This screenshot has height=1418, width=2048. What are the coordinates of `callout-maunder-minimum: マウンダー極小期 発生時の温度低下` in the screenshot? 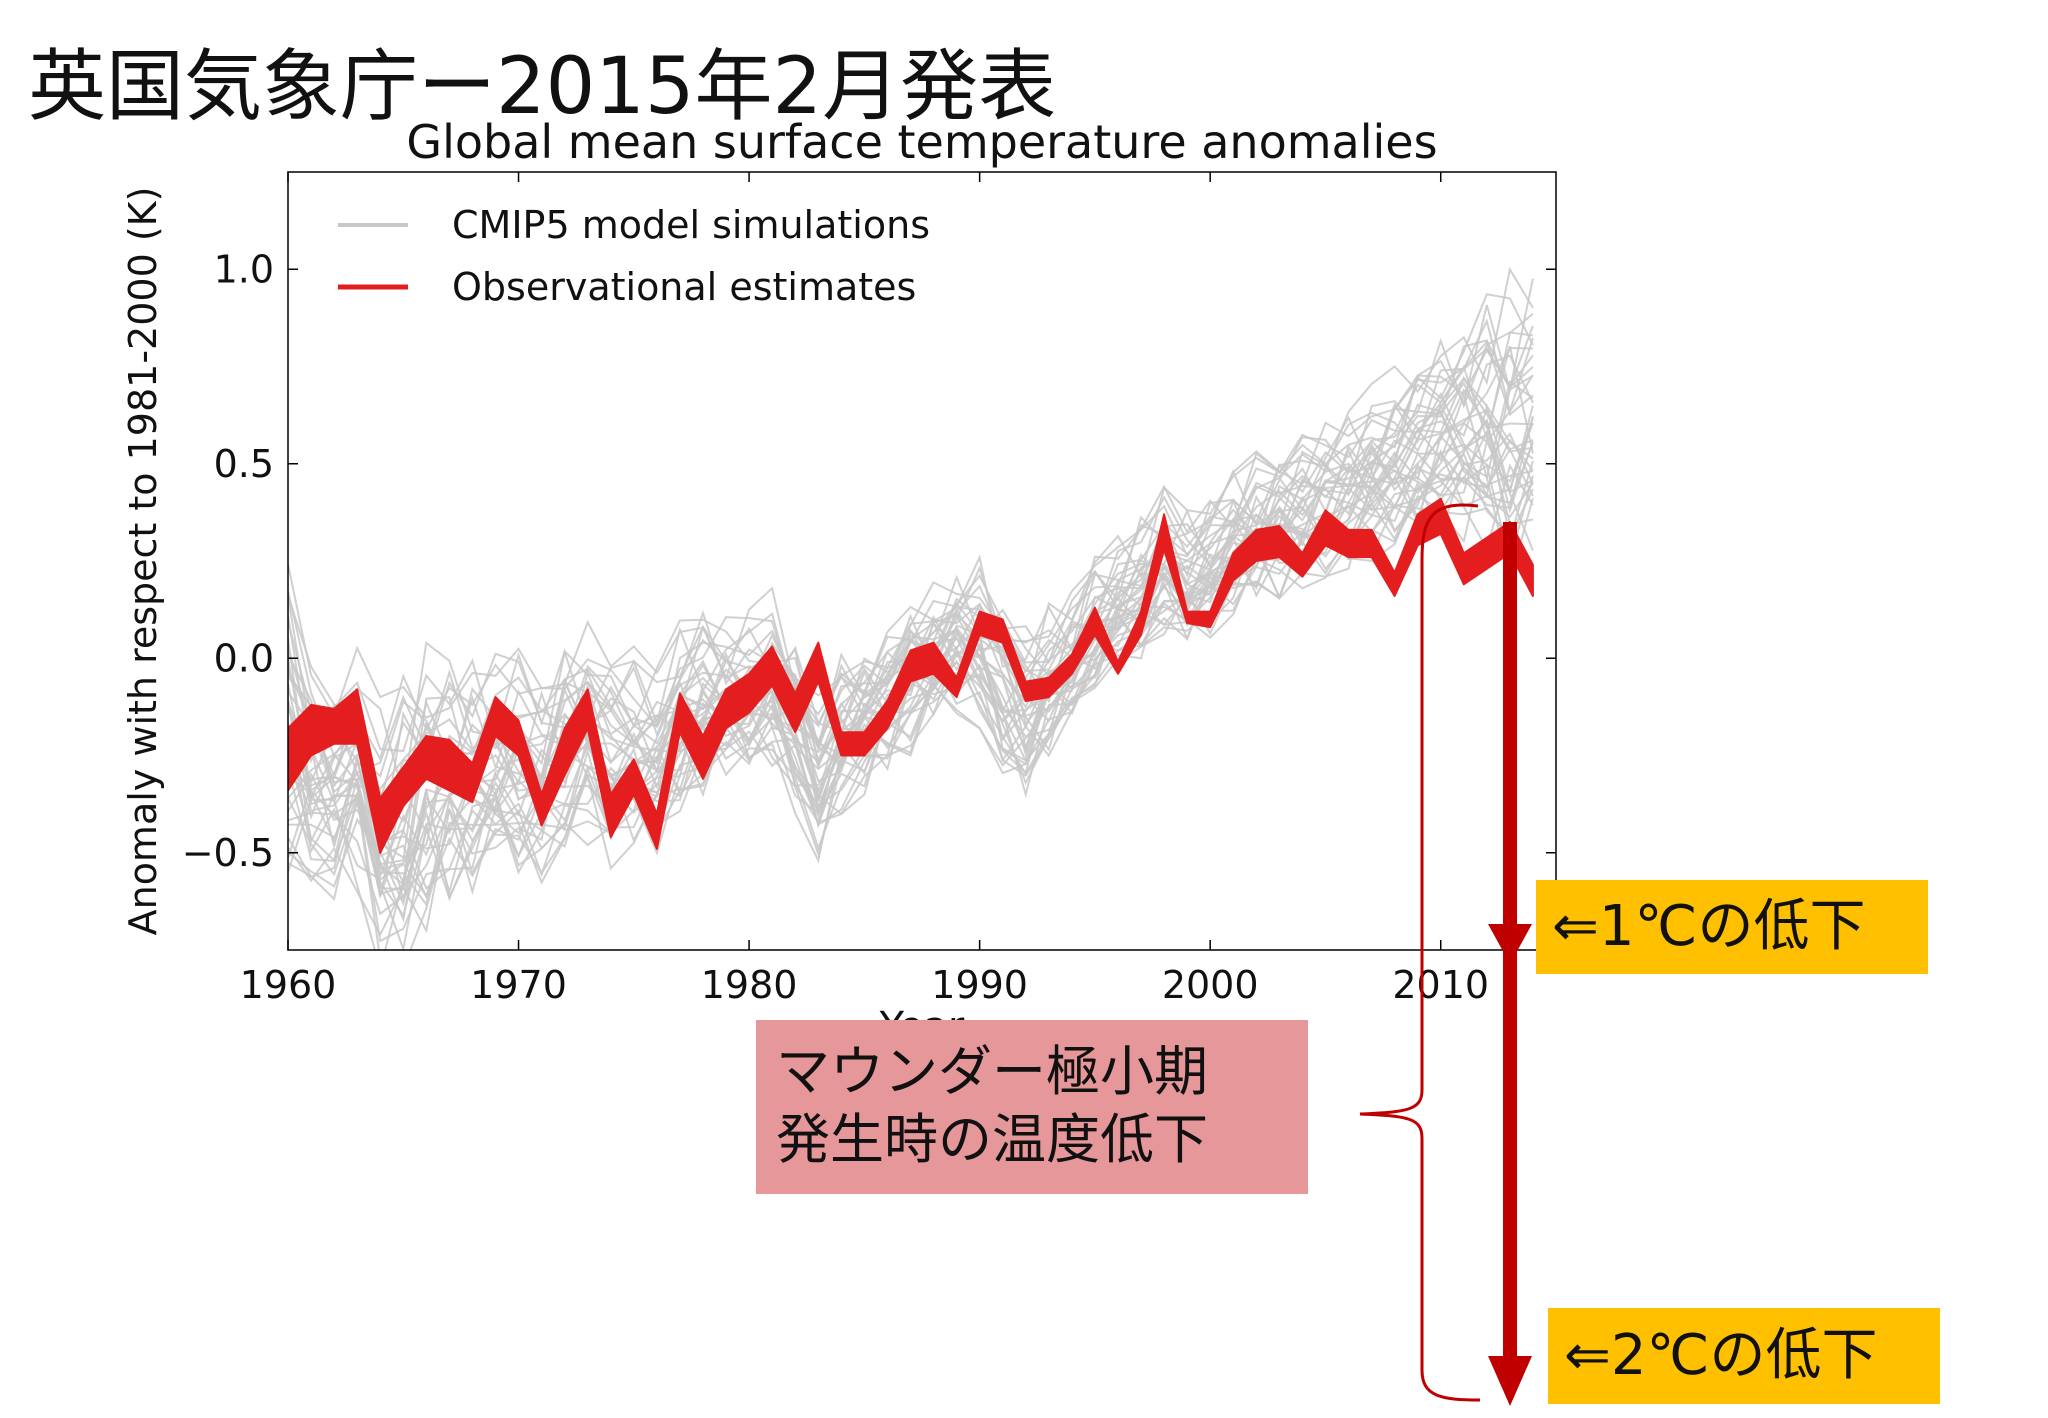 It's located at (1032, 1107).